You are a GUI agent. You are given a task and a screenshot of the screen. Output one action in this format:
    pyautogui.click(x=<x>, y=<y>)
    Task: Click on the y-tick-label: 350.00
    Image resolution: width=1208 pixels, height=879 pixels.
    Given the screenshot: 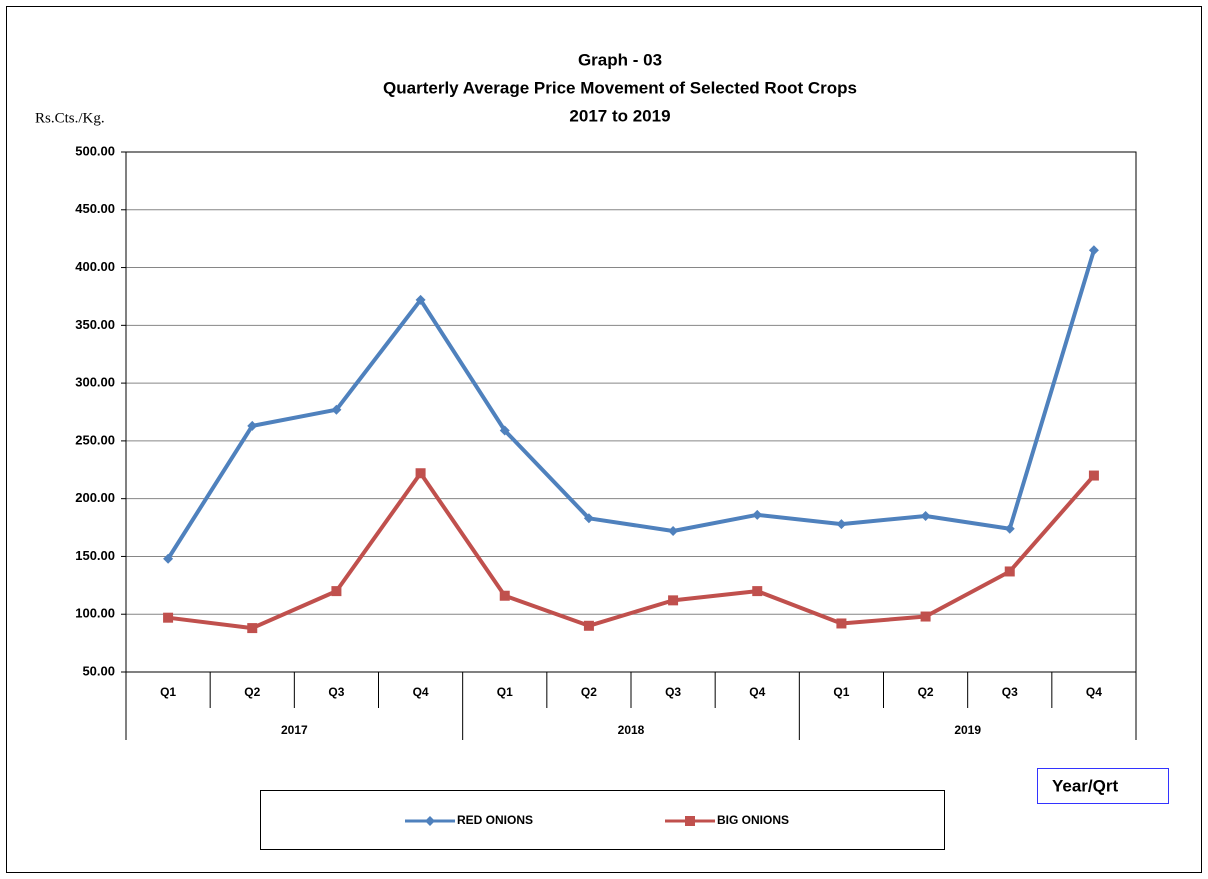 What is the action you would take?
    pyautogui.click(x=95, y=324)
    